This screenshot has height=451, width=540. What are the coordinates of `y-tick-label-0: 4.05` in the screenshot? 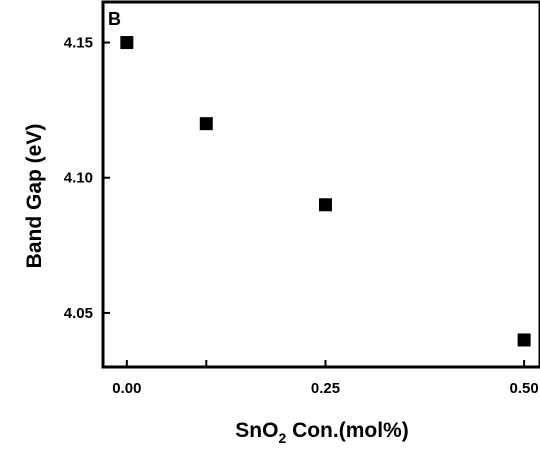 It's located at (78, 313).